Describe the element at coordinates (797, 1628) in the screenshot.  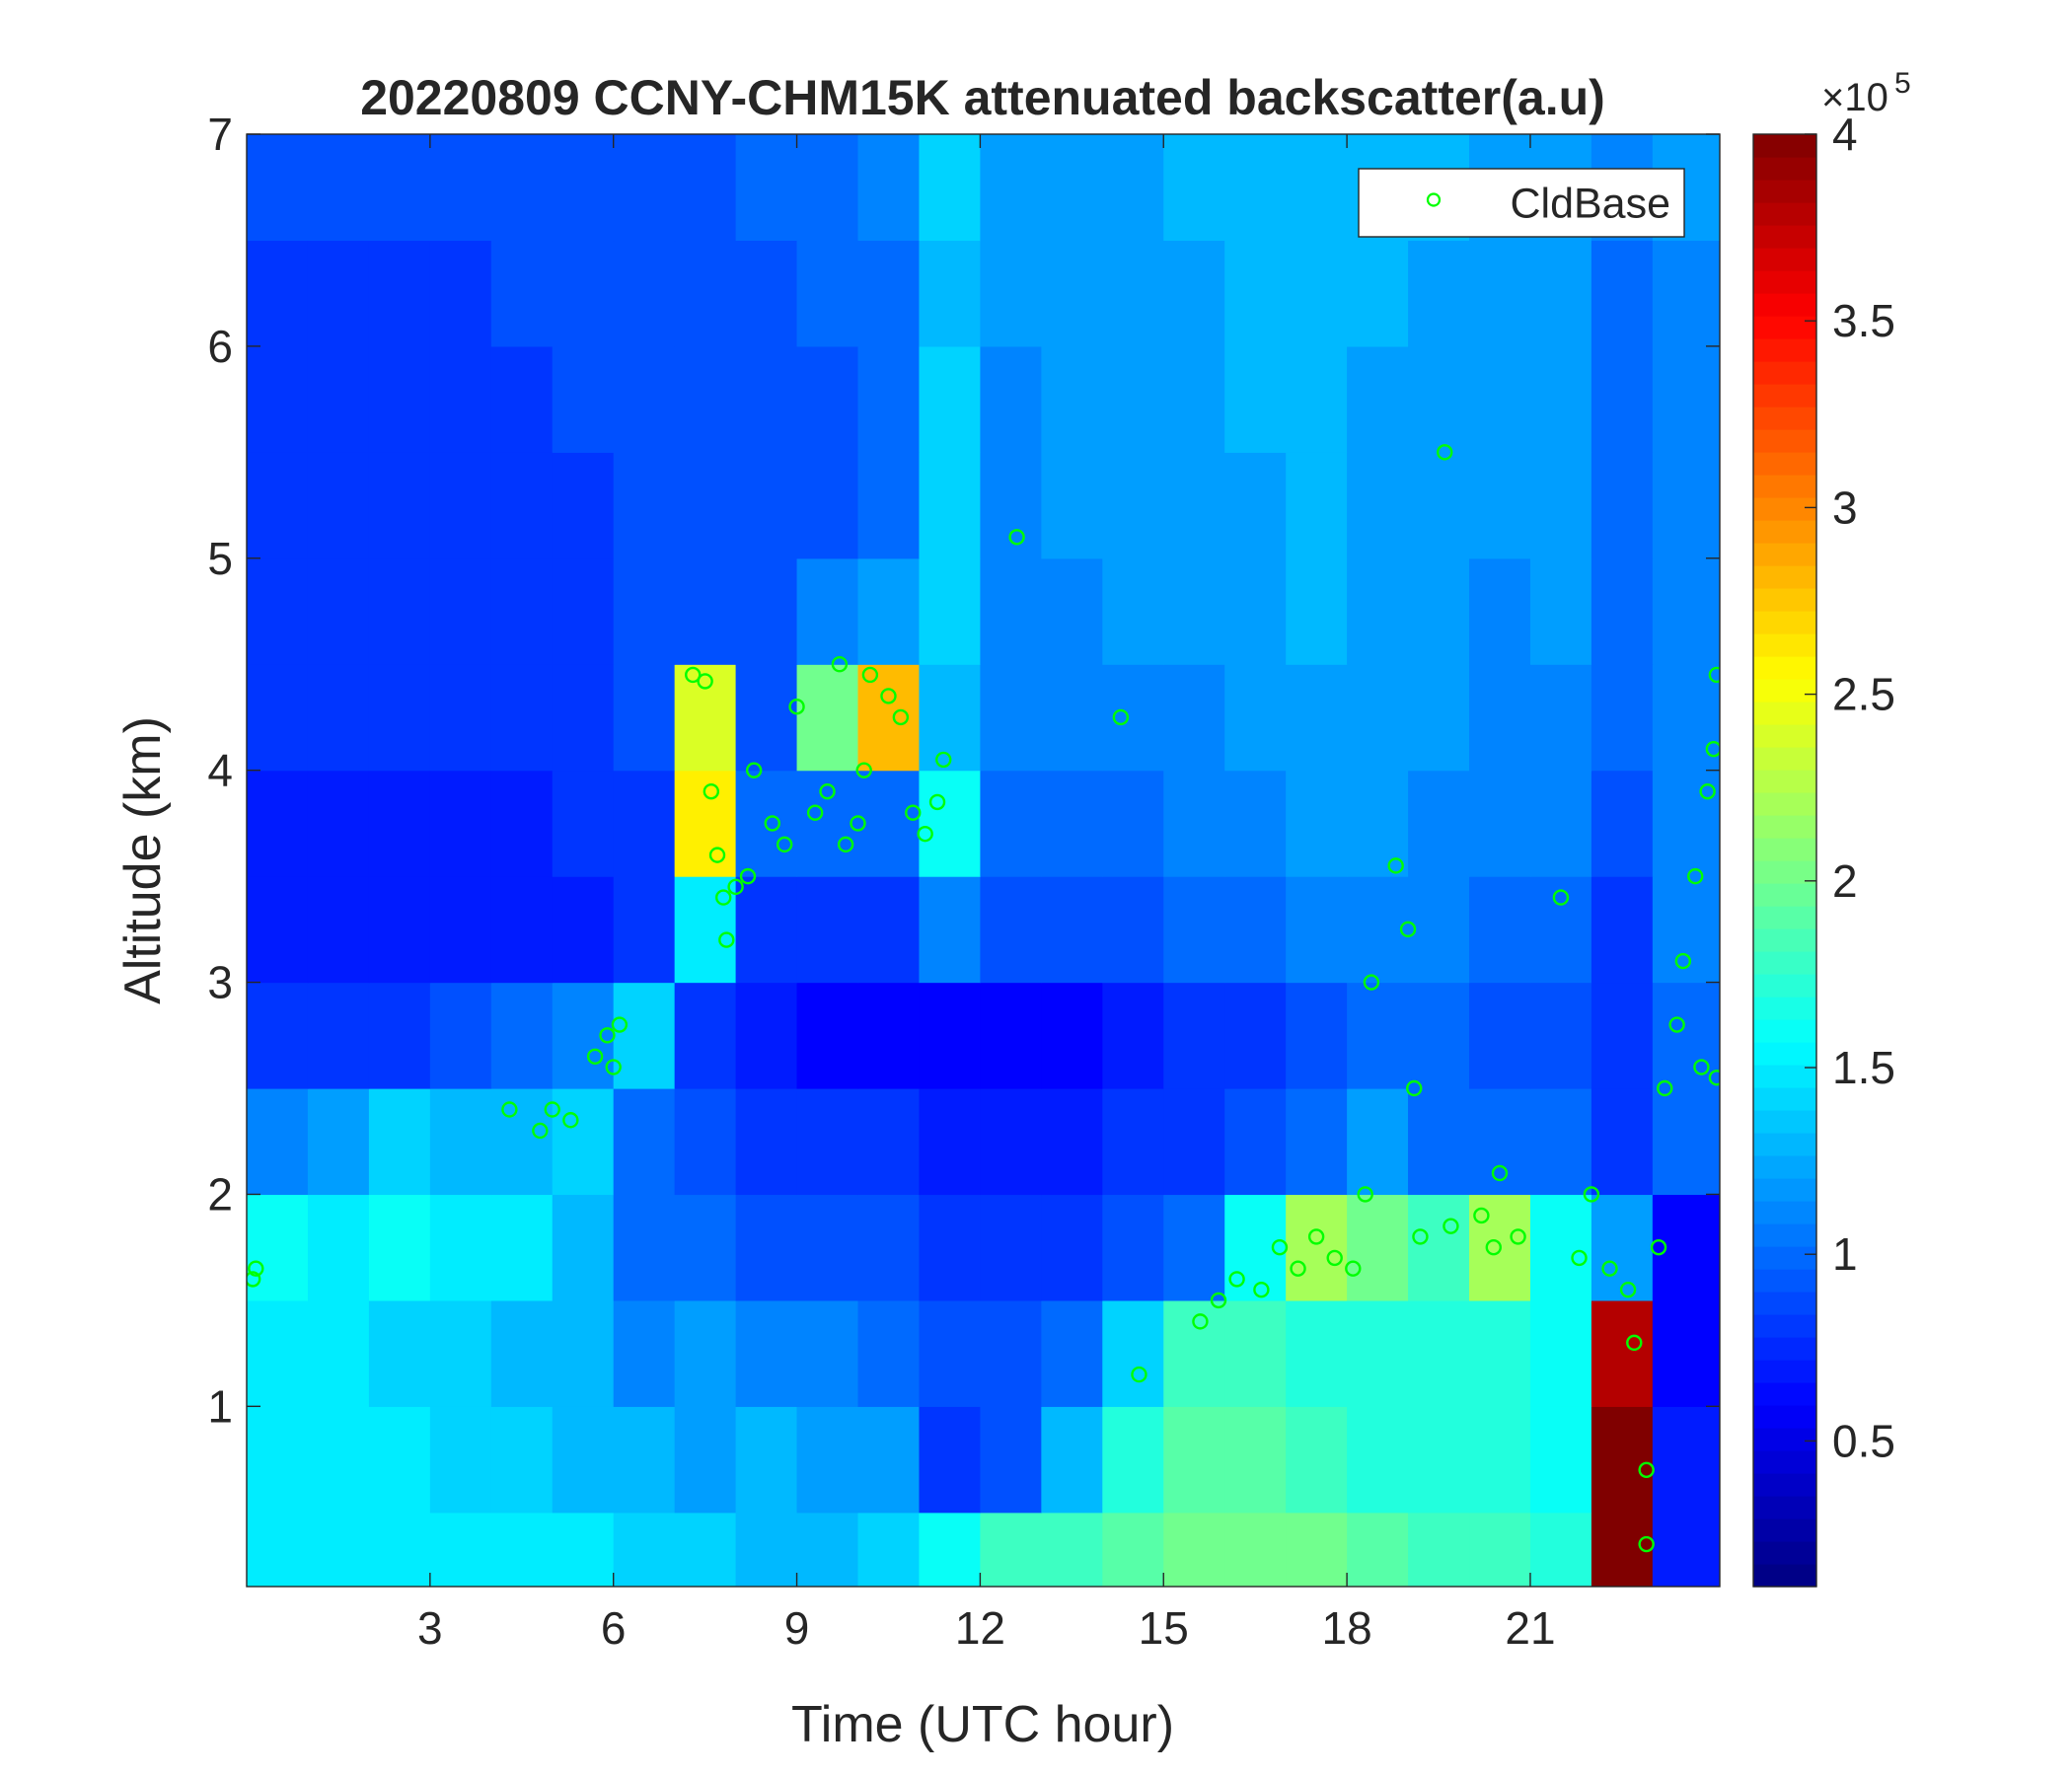
I see `x-tick-label: 9` at that location.